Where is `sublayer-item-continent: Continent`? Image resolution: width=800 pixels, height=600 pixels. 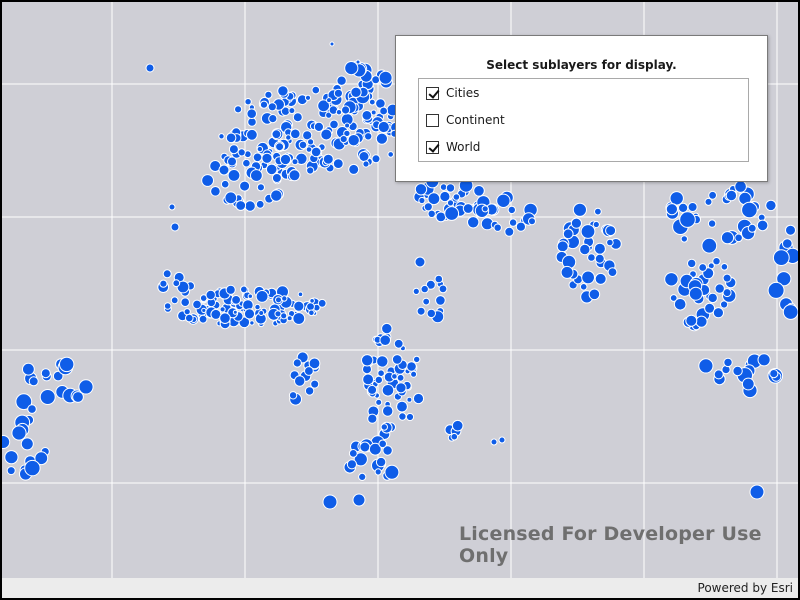 sublayer-item-continent: Continent is located at coordinates (465, 120).